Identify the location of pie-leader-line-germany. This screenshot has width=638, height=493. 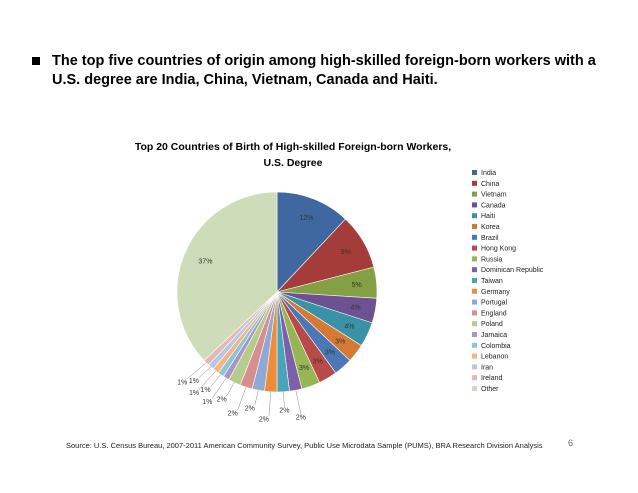
(269, 403).